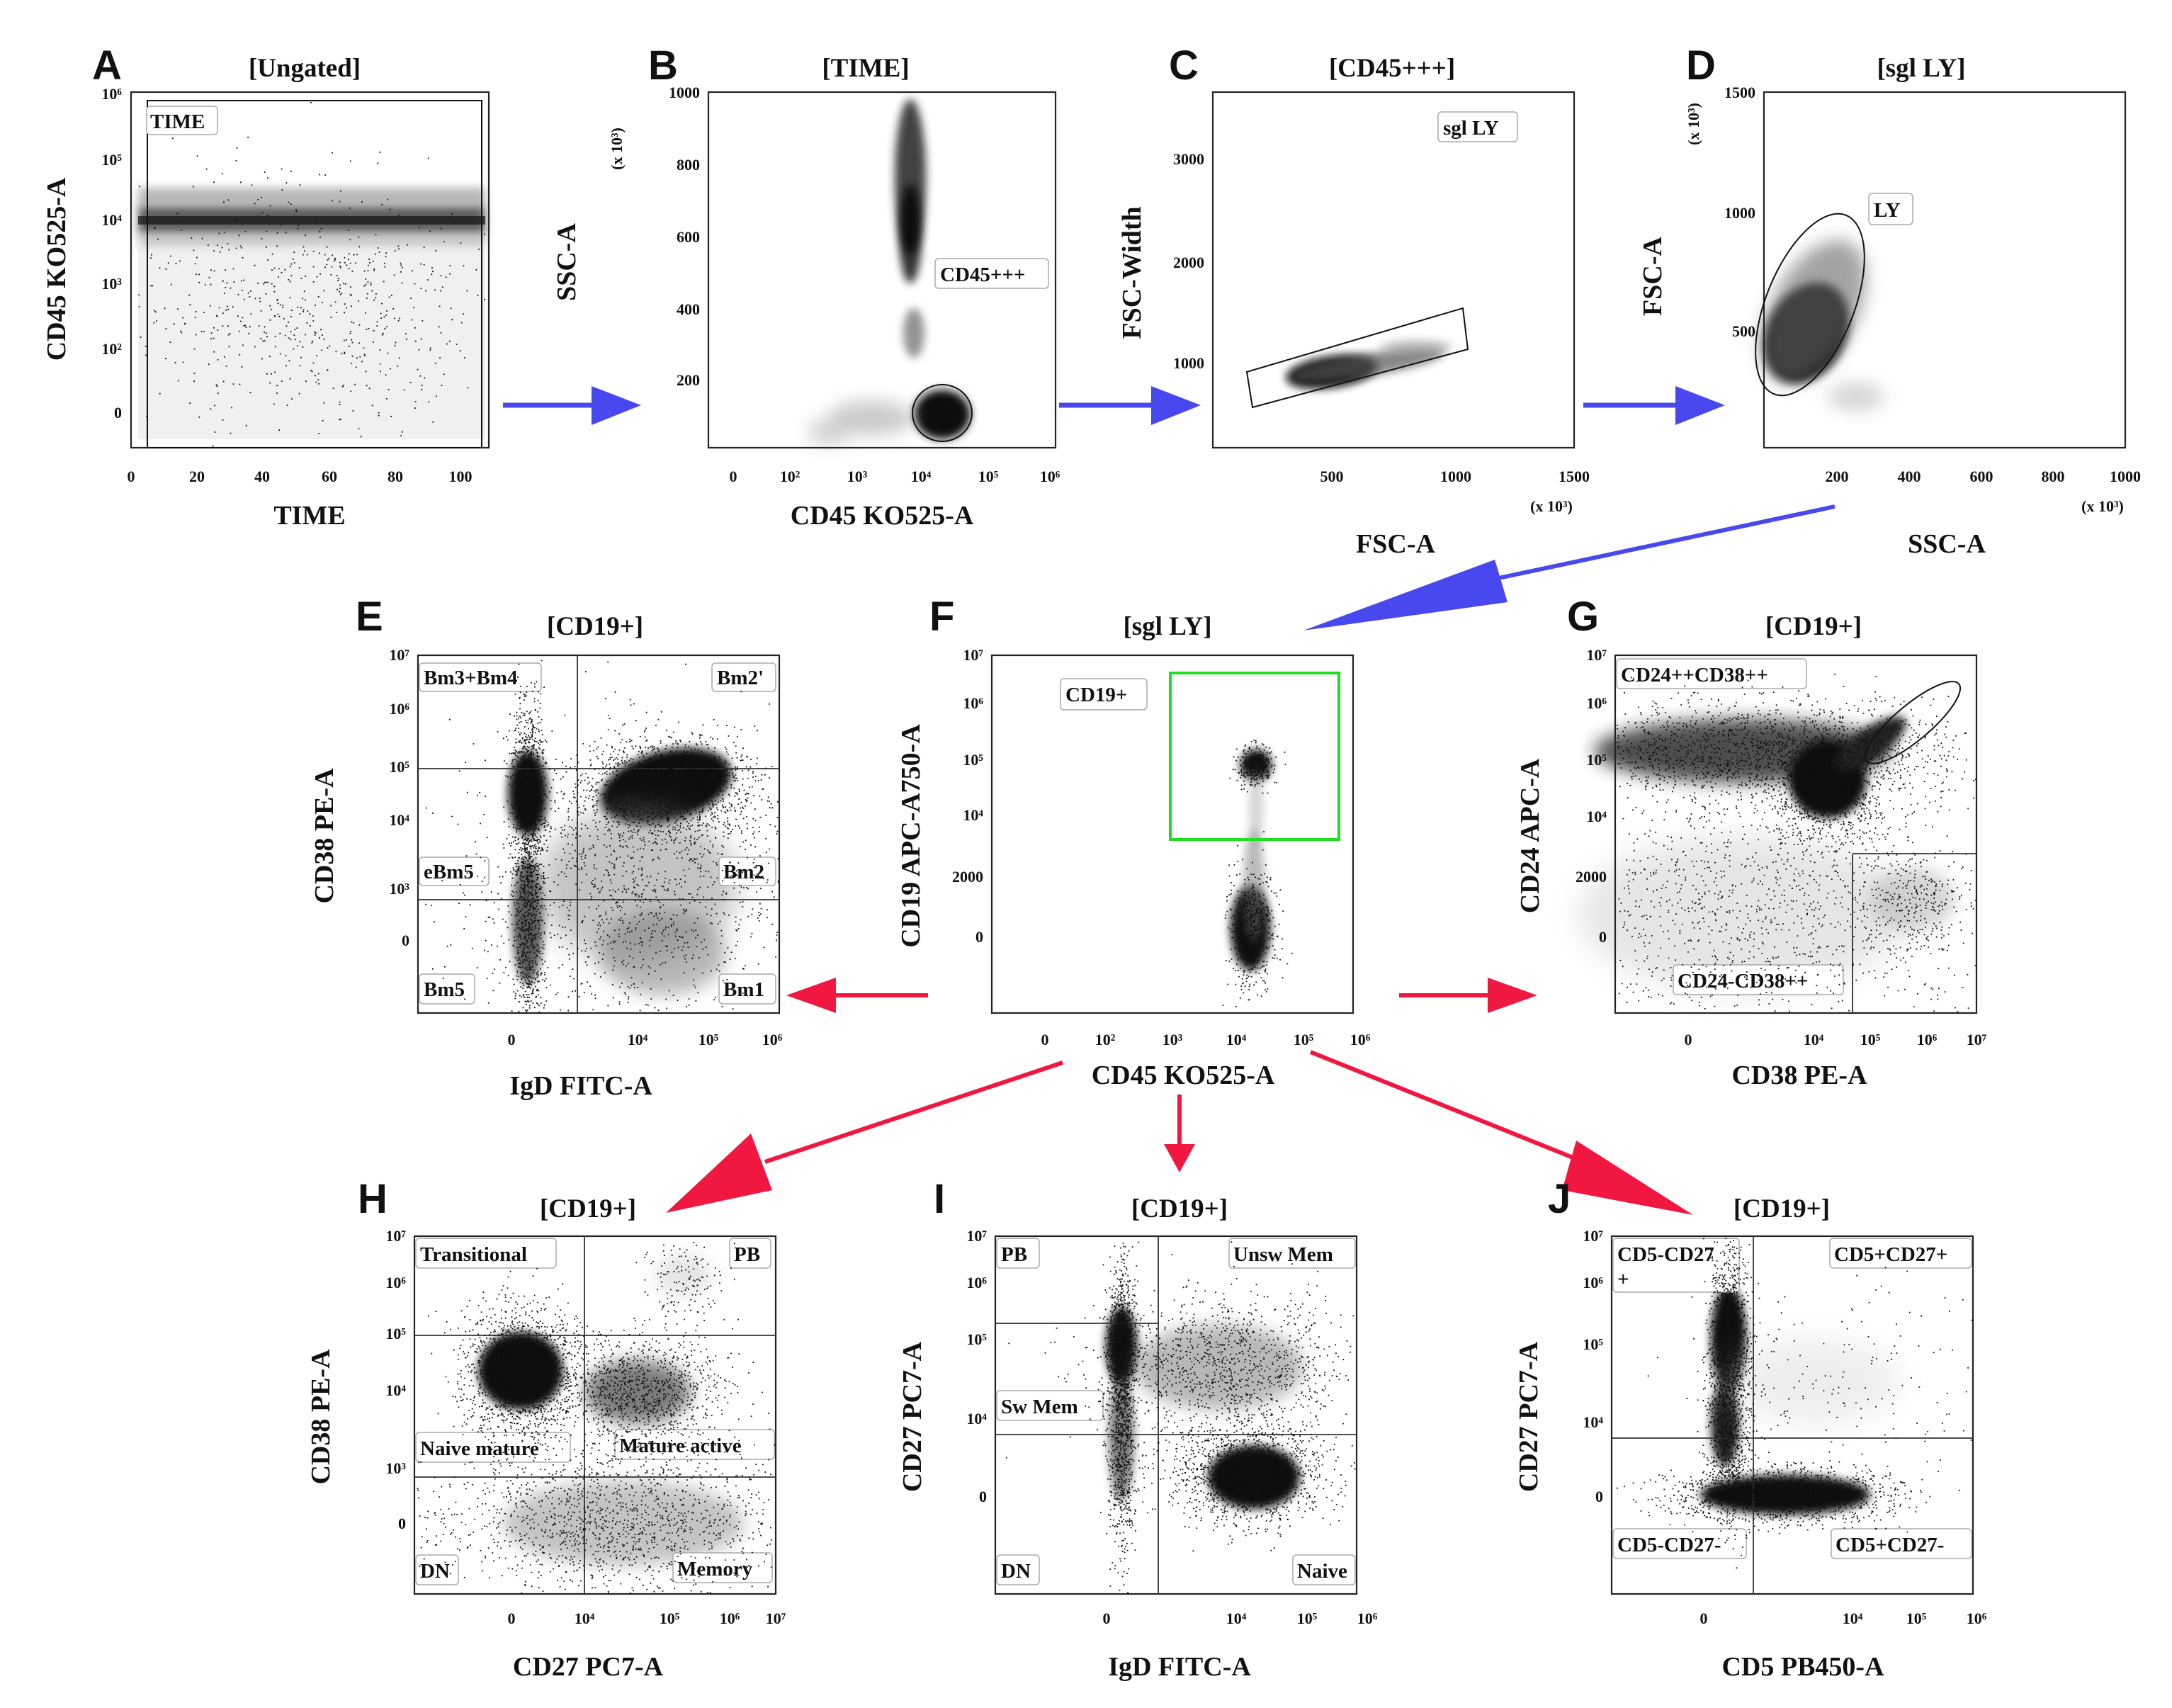 The height and width of the screenshot is (1708, 2172). I want to click on panel-b-xticks: 0 10² 10³ 10⁴ 10⁵ 10⁶, so click(895, 476).